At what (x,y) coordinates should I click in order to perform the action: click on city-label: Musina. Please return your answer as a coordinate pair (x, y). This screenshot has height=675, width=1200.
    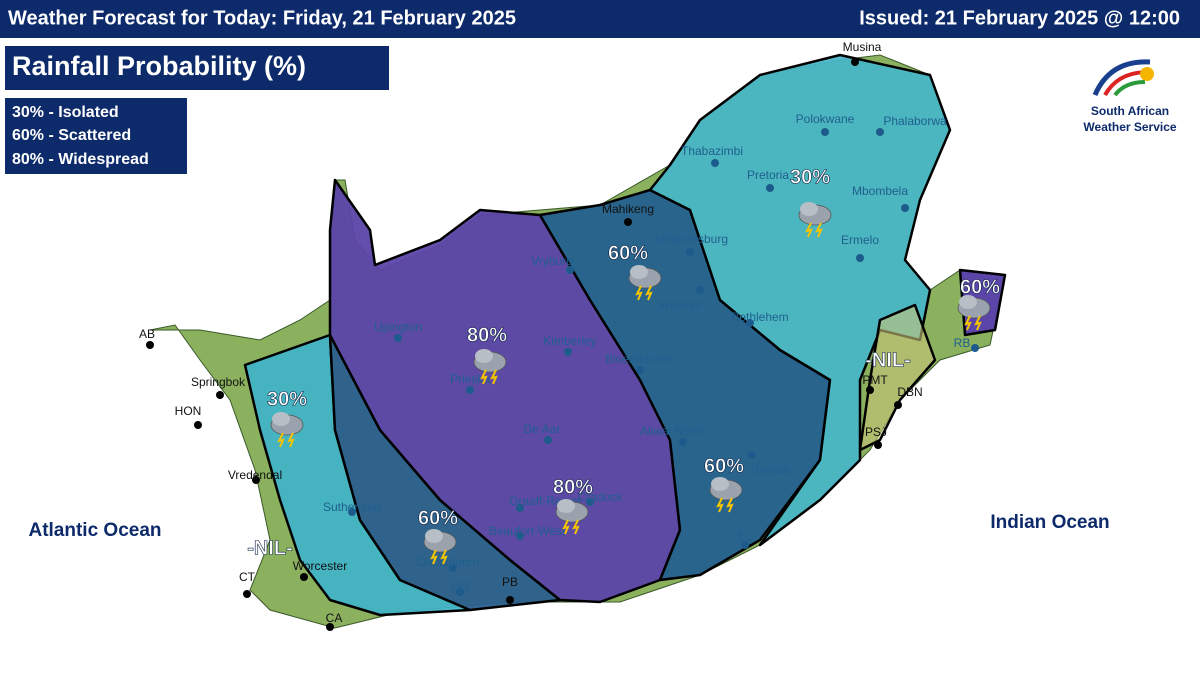
    Looking at the image, I should click on (862, 47).